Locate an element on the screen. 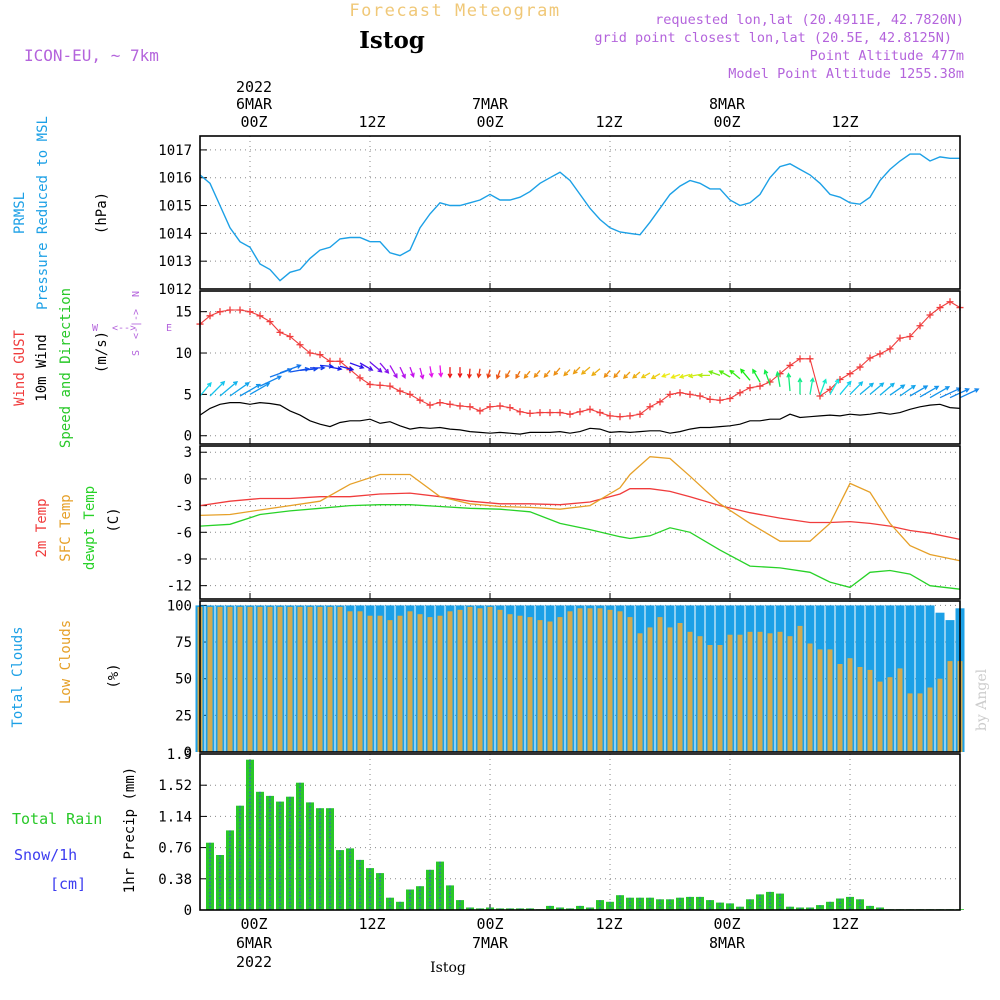 The width and height of the screenshot is (1000, 1000). pressure-panel: 1012 1013 1014 1015 1016 1017 is located at coordinates (559, 216).